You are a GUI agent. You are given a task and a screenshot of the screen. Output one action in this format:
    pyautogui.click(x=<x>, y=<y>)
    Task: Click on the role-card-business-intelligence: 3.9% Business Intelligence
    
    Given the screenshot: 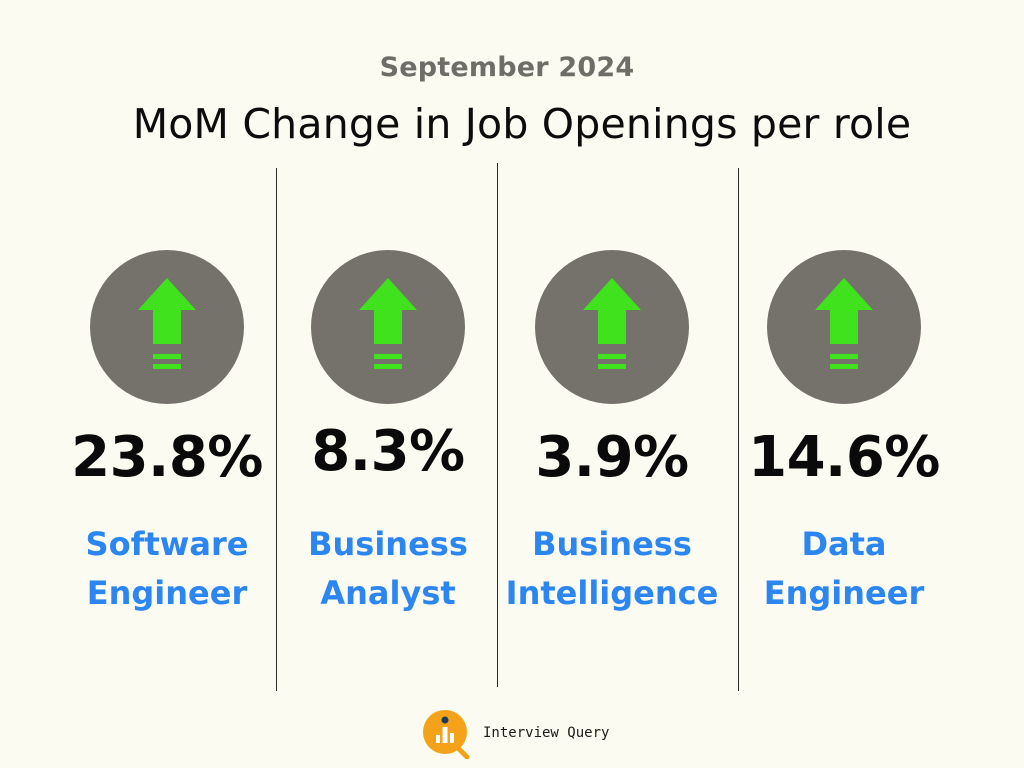 What is the action you would take?
    pyautogui.click(x=612, y=434)
    